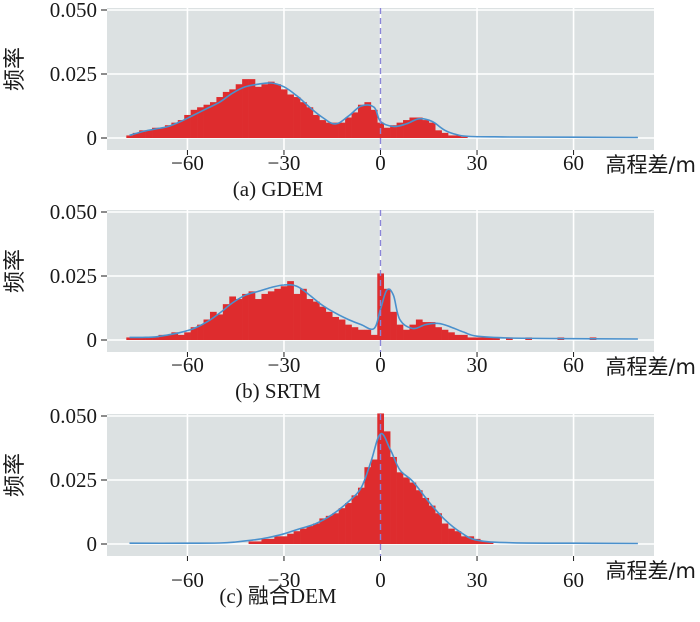  What do you see at coordinates (187, 580) in the screenshot?
I see `x-tick-label: −60` at bounding box center [187, 580].